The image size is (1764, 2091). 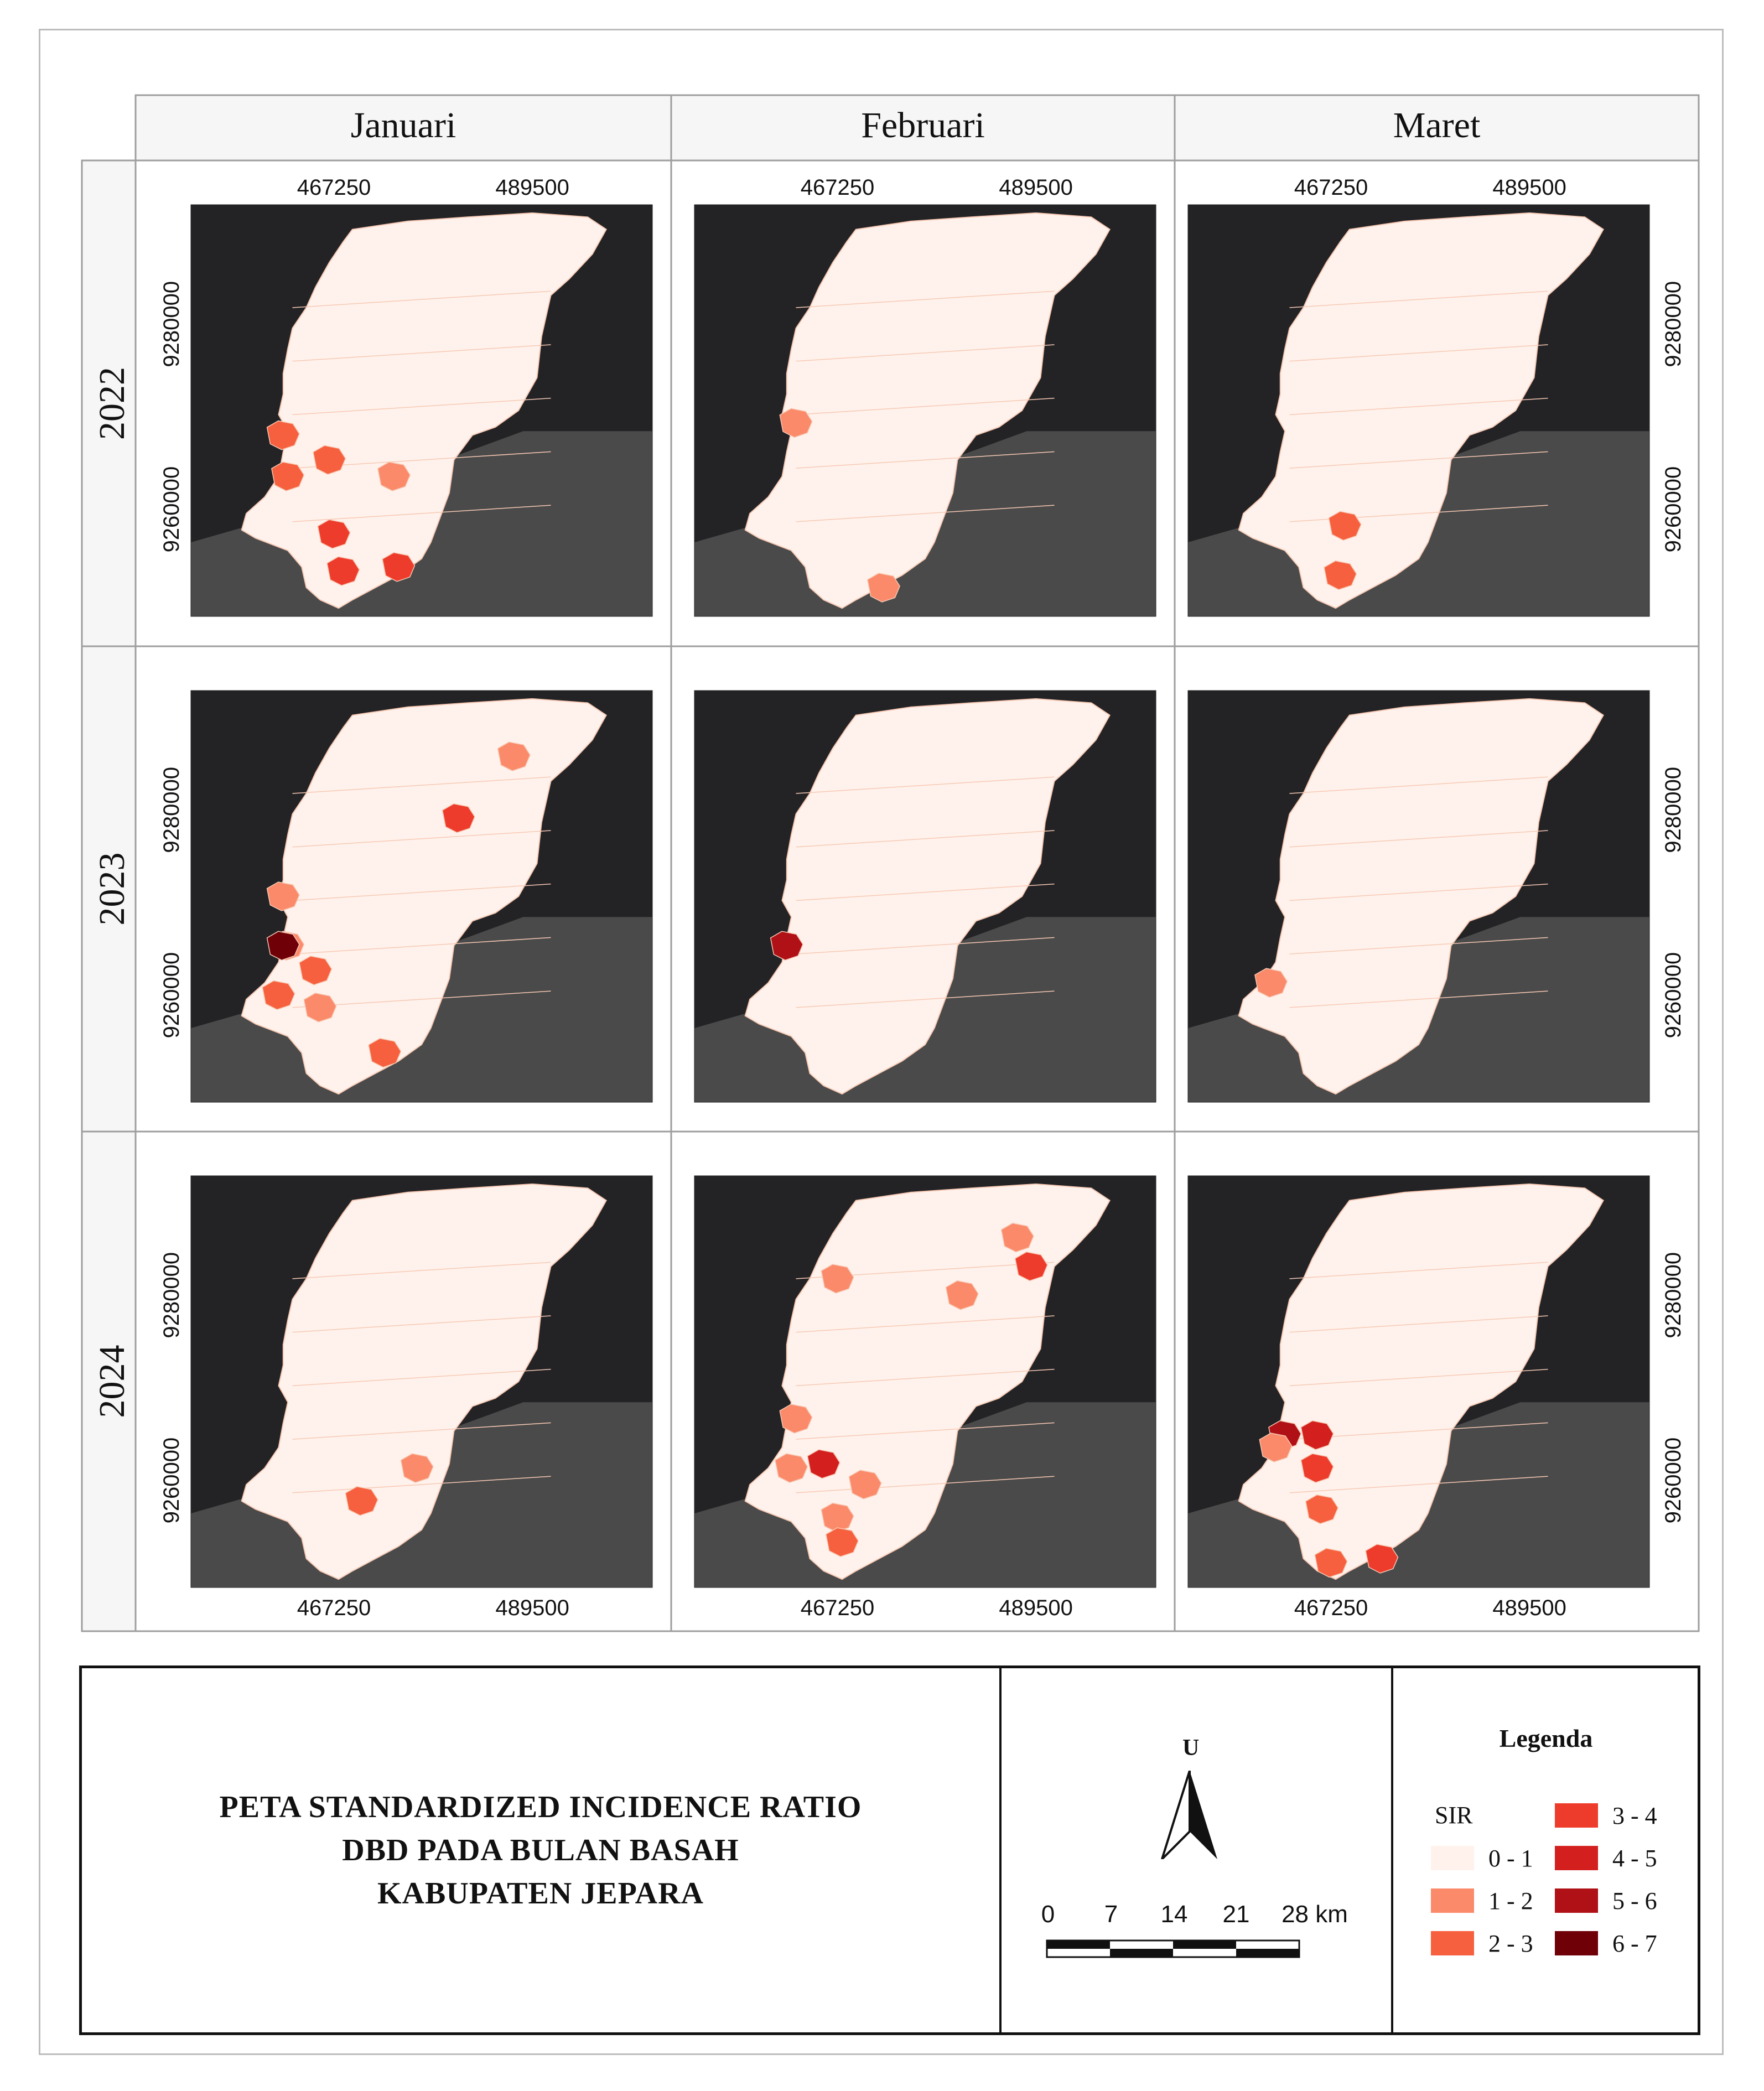 What do you see at coordinates (923, 125) in the screenshot?
I see `month-label-februari: Februari` at bounding box center [923, 125].